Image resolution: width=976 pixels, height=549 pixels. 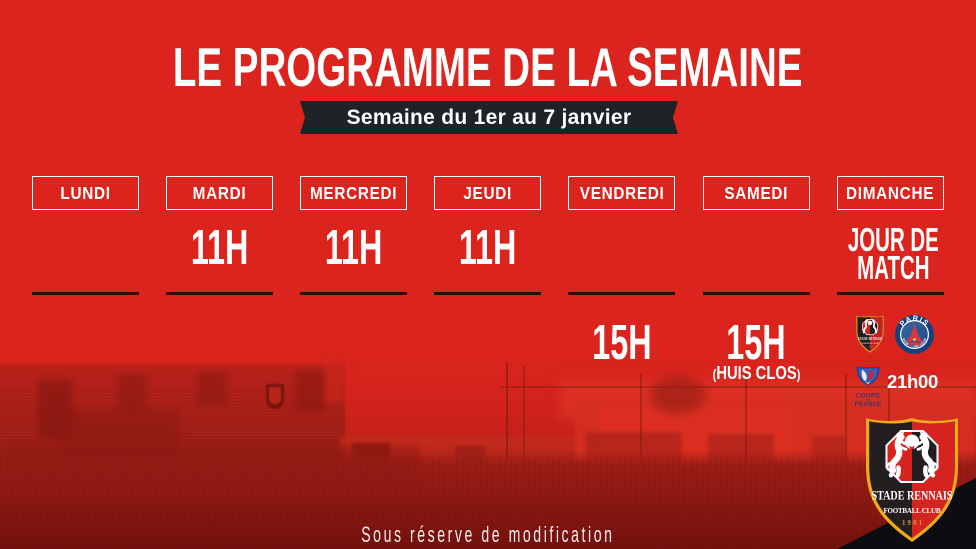 I want to click on svg-text: PARIS, so click(x=915, y=321).